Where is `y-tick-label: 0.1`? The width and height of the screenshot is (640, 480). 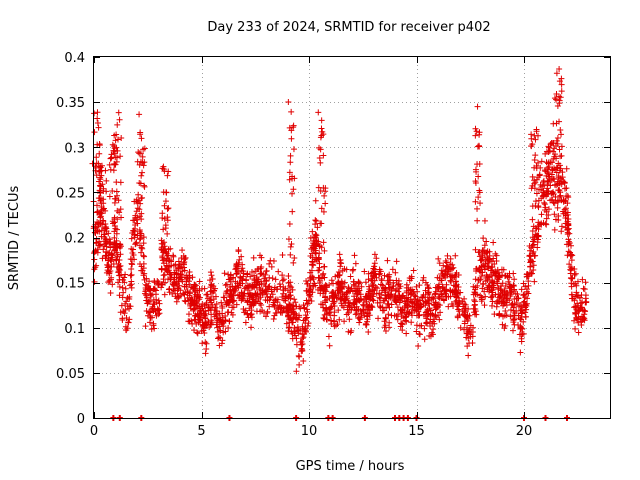 y-tick-label: 0.1 is located at coordinates (74, 329).